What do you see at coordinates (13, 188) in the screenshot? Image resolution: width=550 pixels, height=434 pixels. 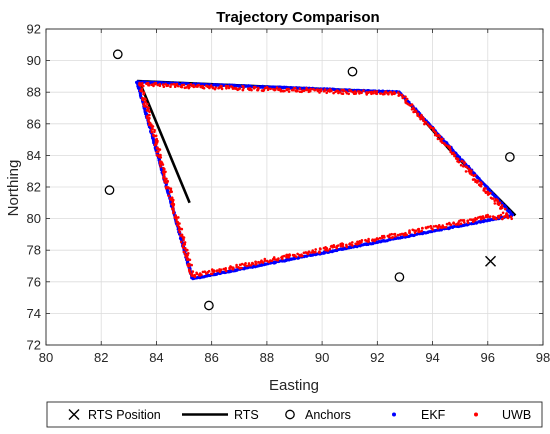 I see `y-axis-label: Northing` at bounding box center [13, 188].